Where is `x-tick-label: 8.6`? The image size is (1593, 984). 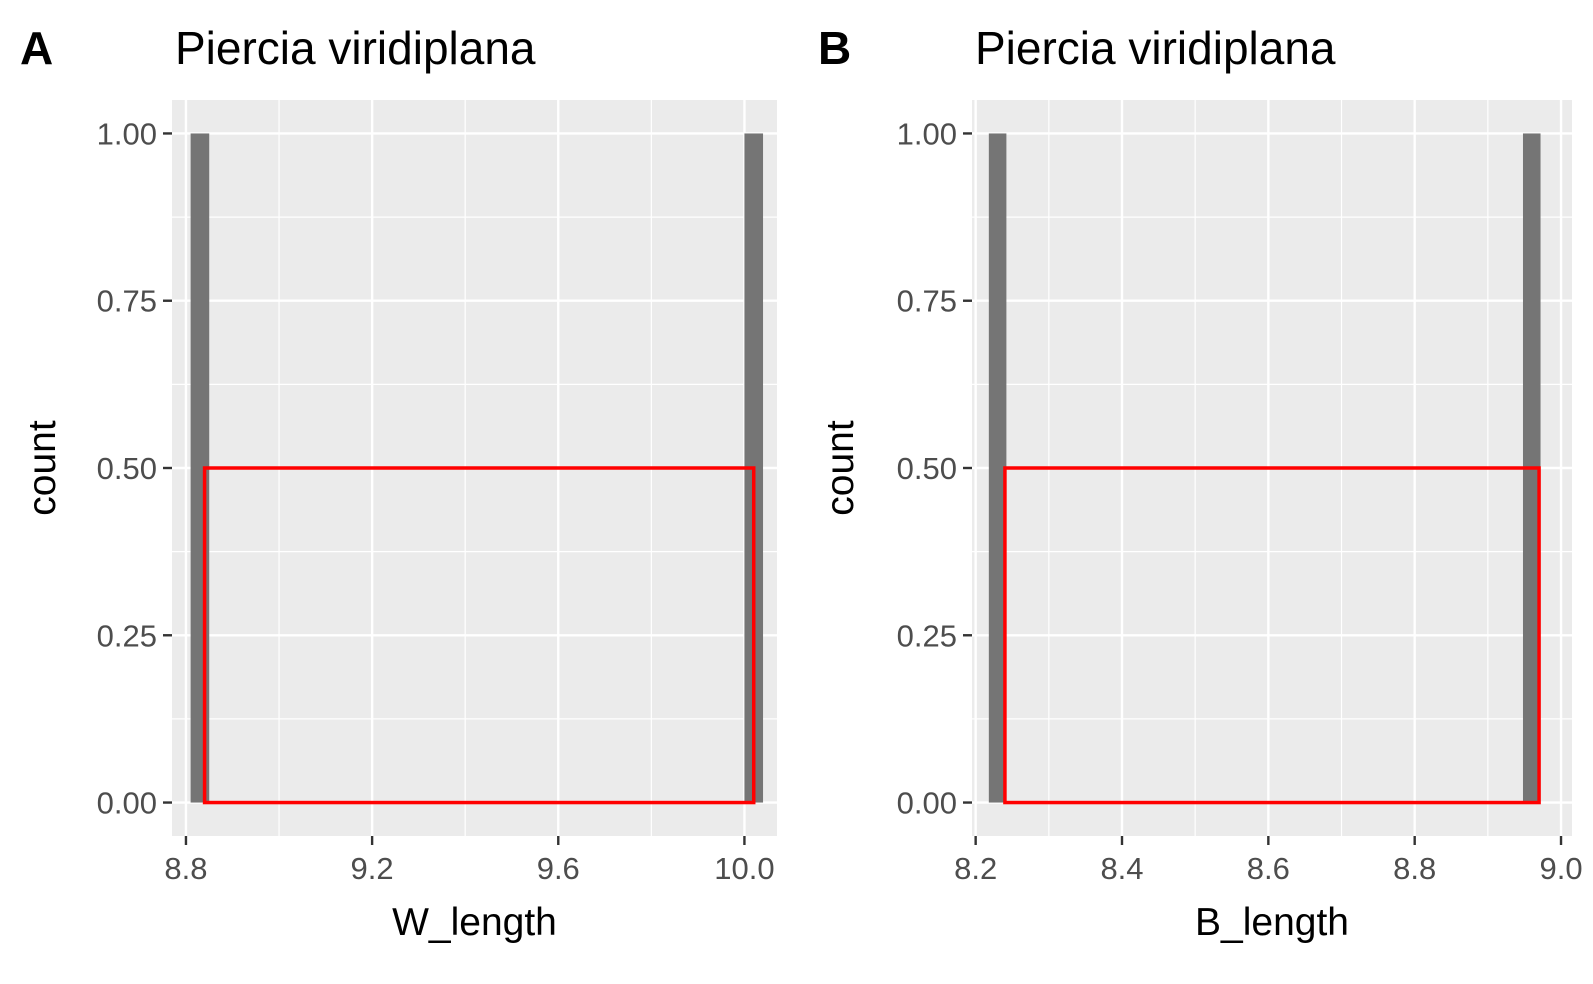
x-tick-label: 8.6 is located at coordinates (1268, 868).